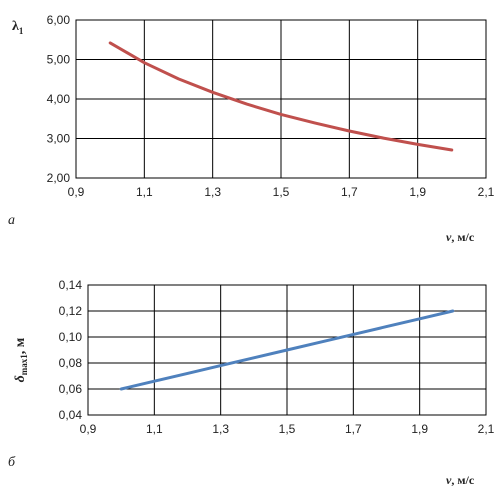 The width and height of the screenshot is (502, 497). I want to click on chart-a-y-tick-label: 5,00, so click(59, 60).